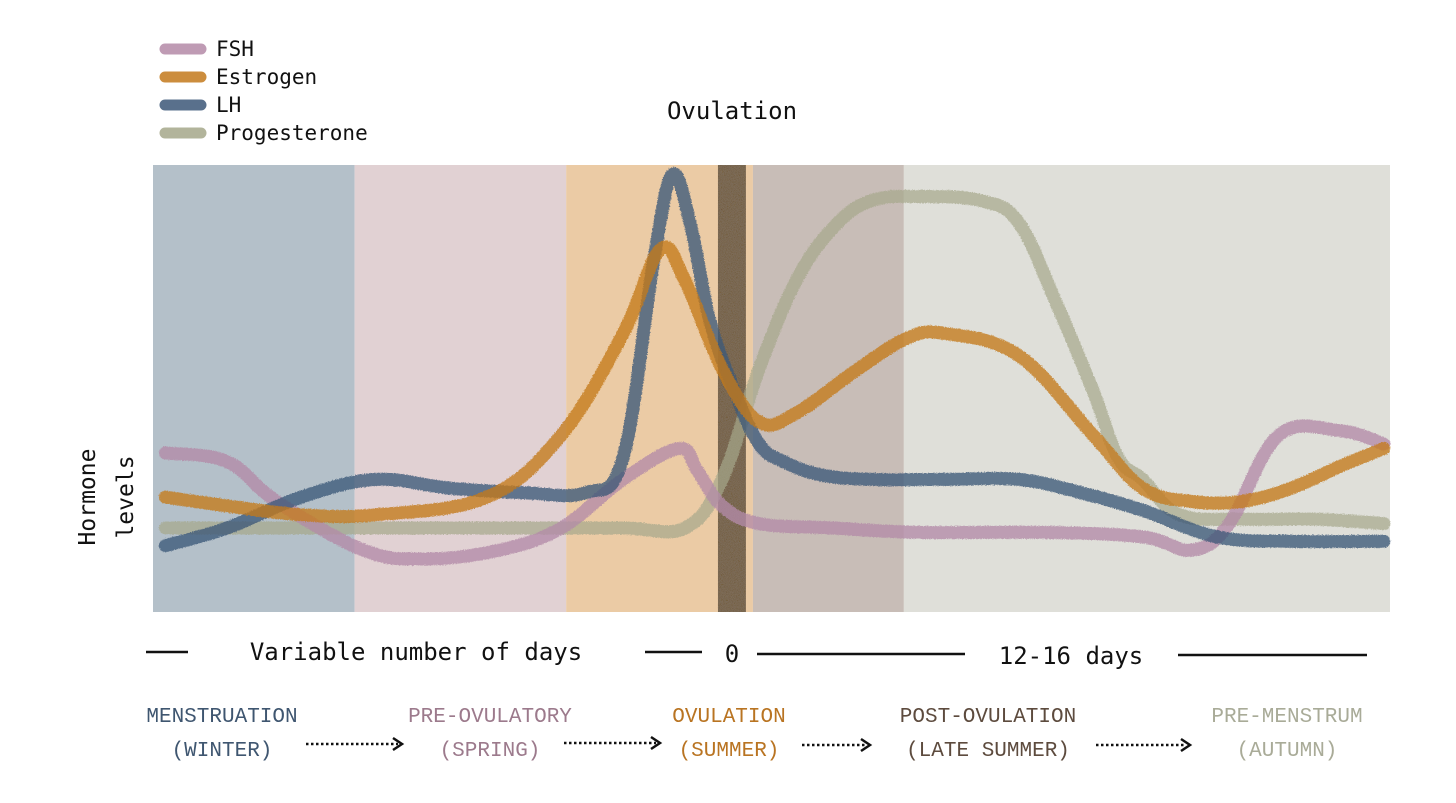 The height and width of the screenshot is (803, 1456). I want to click on legend-label-progesterone: Progesterone, so click(292, 133).